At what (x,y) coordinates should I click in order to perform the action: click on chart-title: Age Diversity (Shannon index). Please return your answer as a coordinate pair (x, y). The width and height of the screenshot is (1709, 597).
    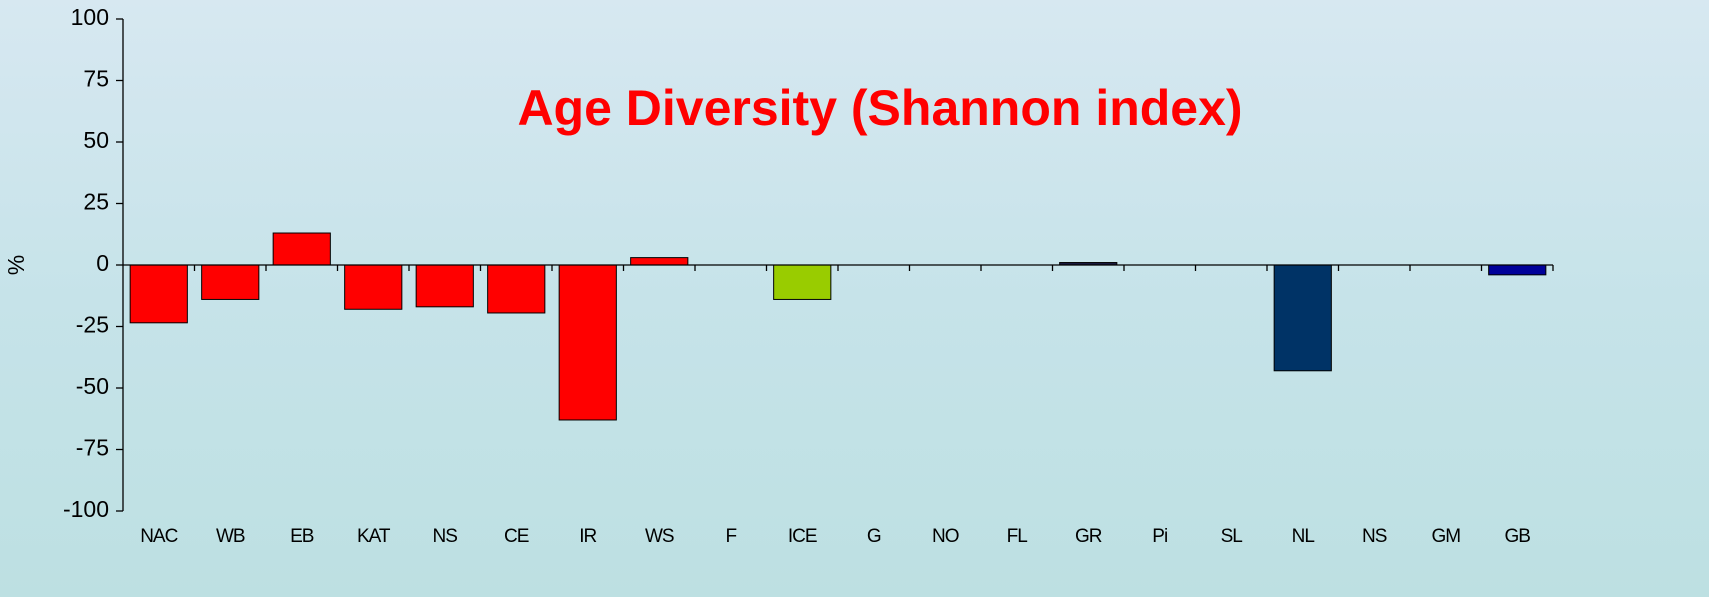
    Looking at the image, I should click on (879, 108).